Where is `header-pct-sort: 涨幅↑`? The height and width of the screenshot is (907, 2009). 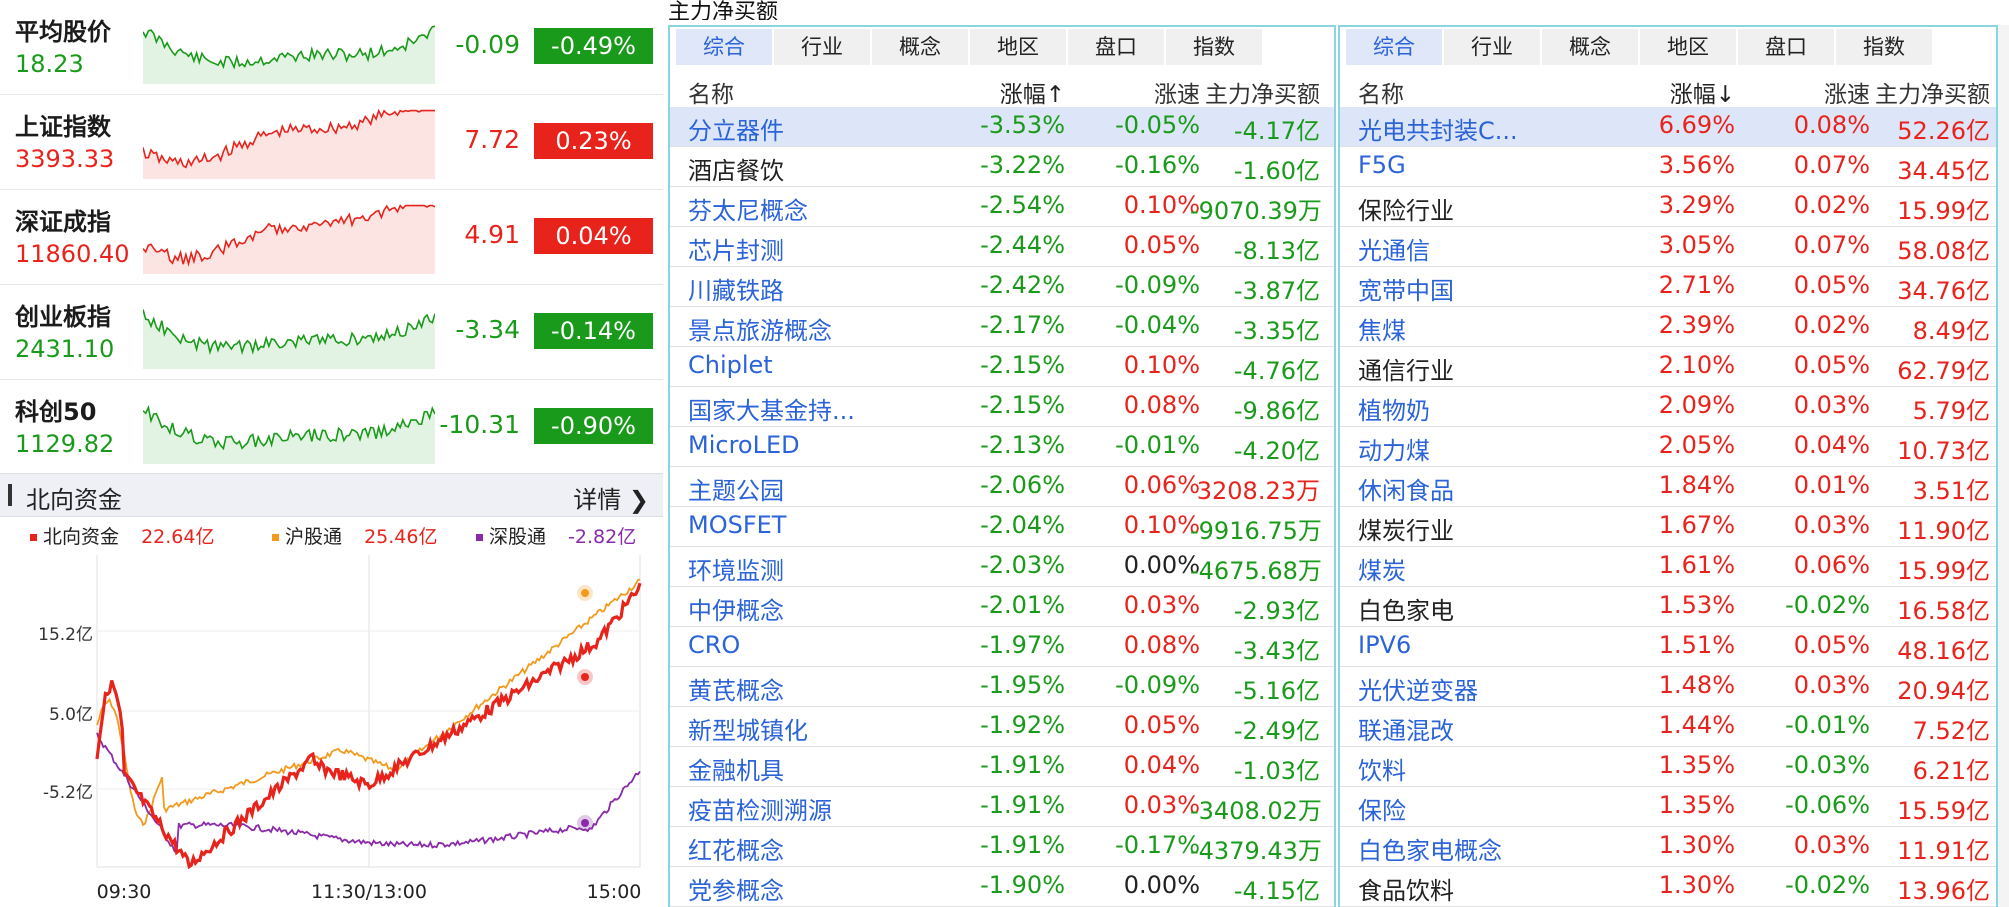 header-pct-sort: 涨幅↑ is located at coordinates (1002, 92).